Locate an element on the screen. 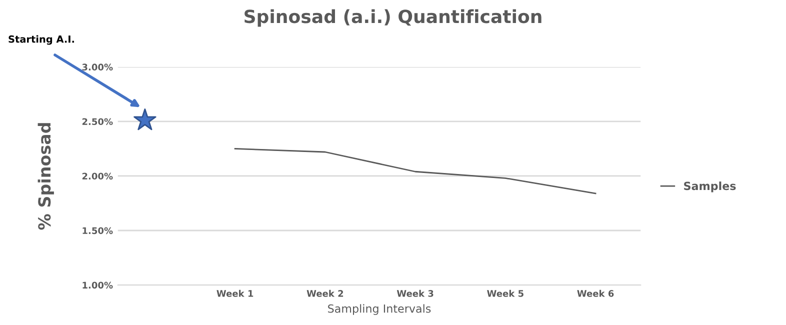  chart-title: Spinosad (a.i.) Quantification is located at coordinates (393, 18).